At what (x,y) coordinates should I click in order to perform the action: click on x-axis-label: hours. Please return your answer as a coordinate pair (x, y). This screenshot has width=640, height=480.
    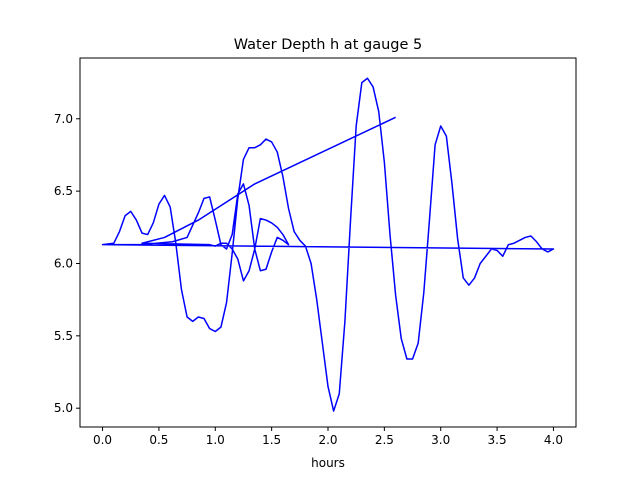
    Looking at the image, I should click on (328, 463).